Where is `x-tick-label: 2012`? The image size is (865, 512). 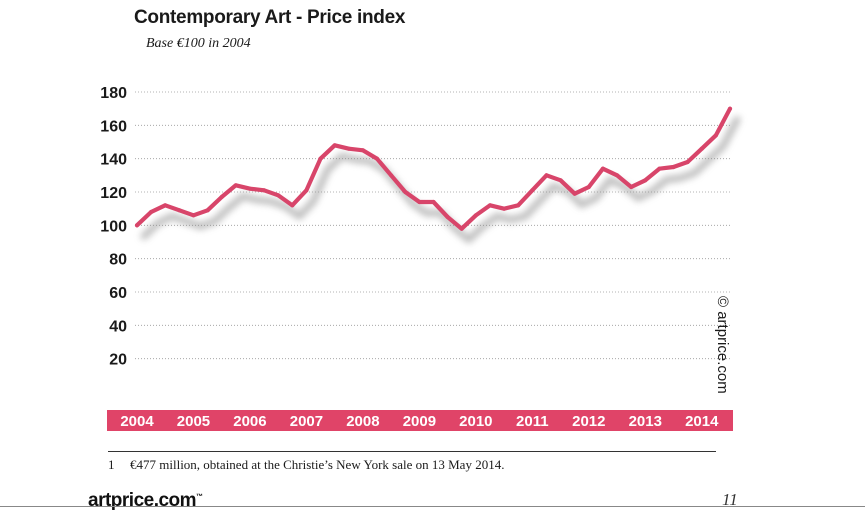
x-tick-label: 2012 is located at coordinates (588, 421).